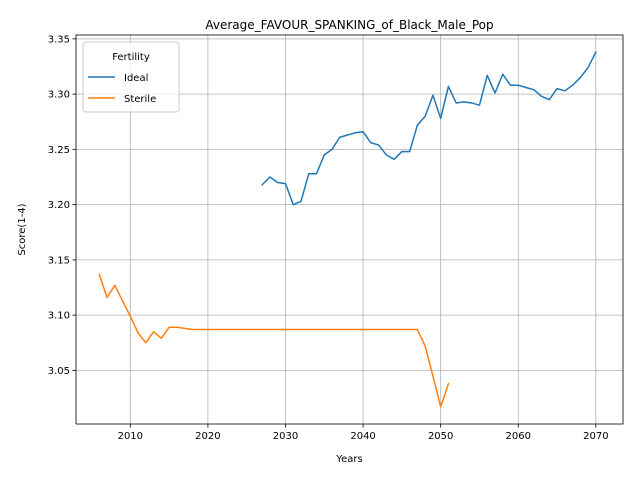 This screenshot has width=640, height=480. I want to click on legend-box, so click(131, 77).